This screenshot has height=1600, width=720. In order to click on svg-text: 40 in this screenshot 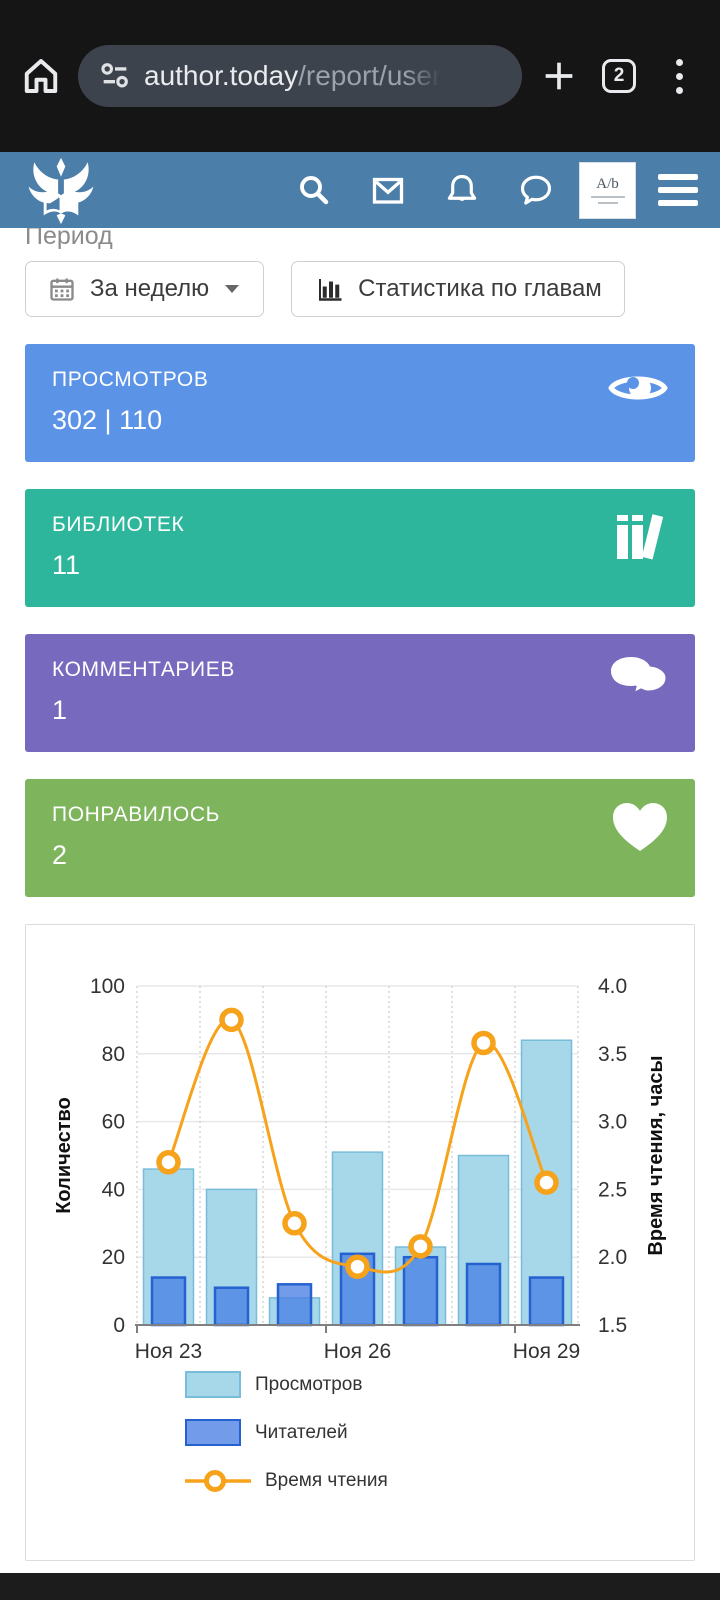, I will do `click(113, 1189)`.